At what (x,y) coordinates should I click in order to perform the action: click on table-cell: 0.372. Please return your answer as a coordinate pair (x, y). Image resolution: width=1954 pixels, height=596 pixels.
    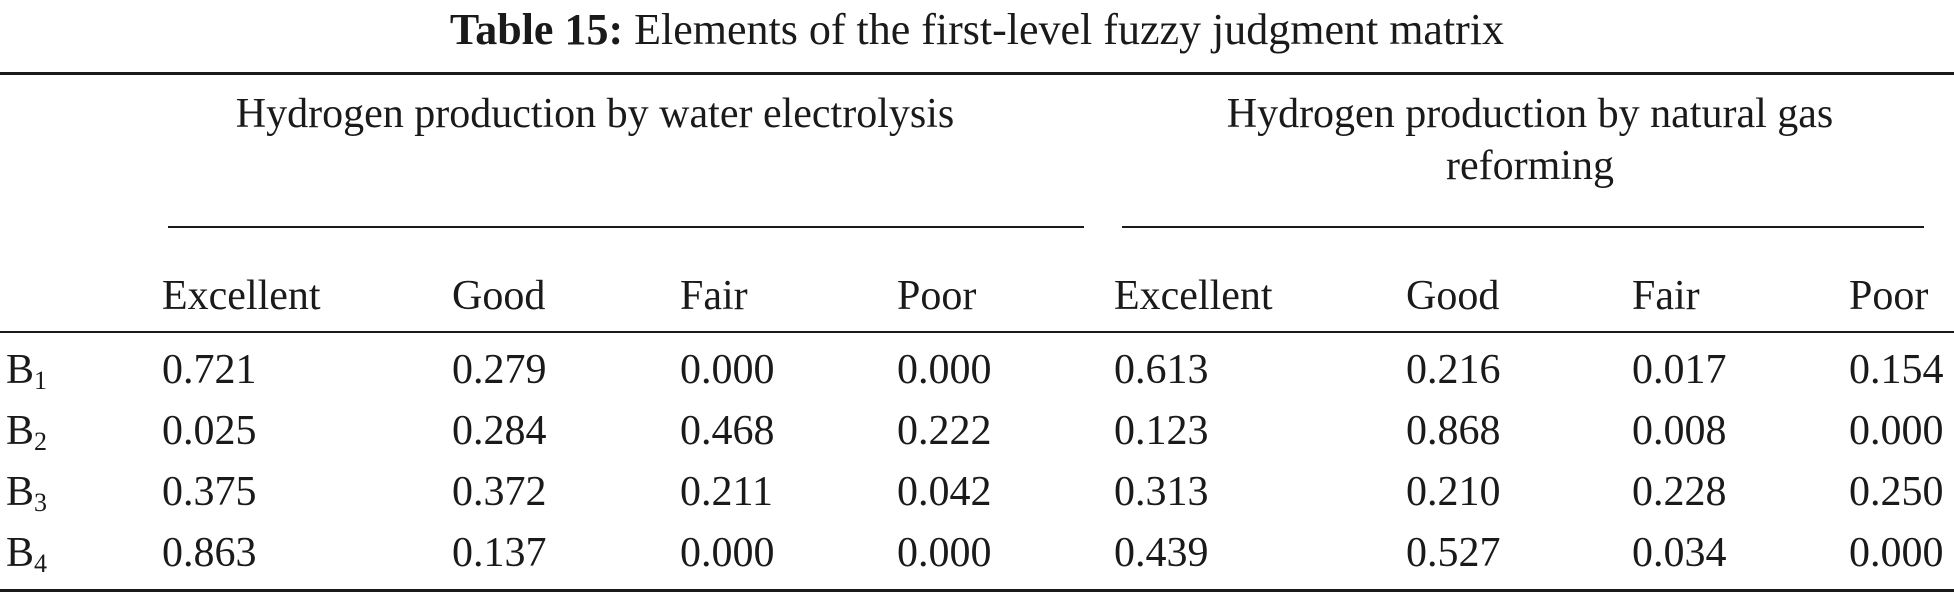
    Looking at the image, I should click on (499, 492).